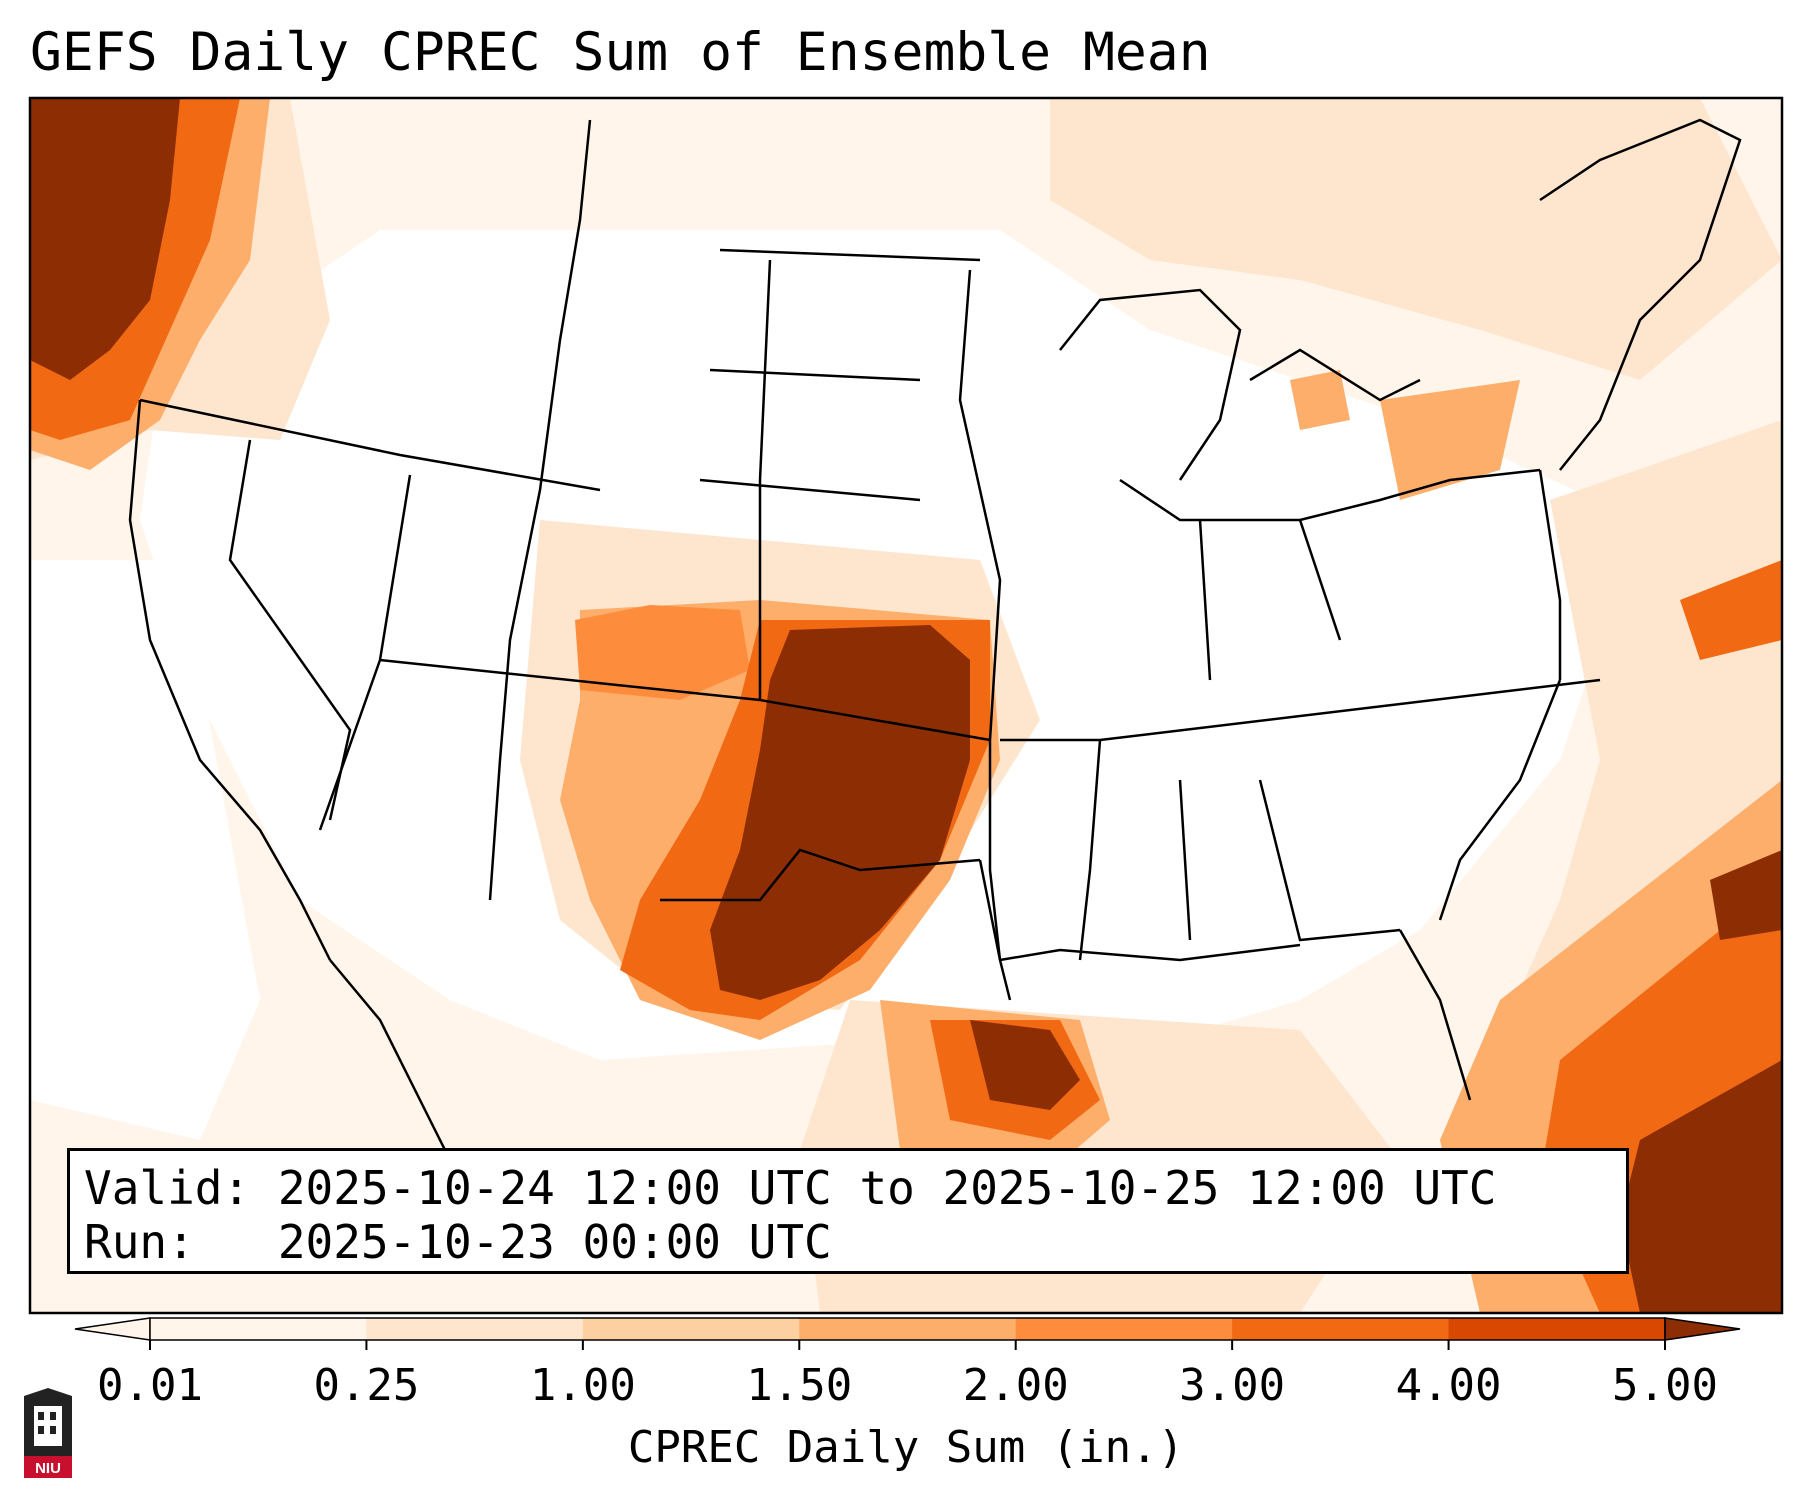 The width and height of the screenshot is (1803, 1500). I want to click on colorbar-over-extension, so click(1702, 1329).